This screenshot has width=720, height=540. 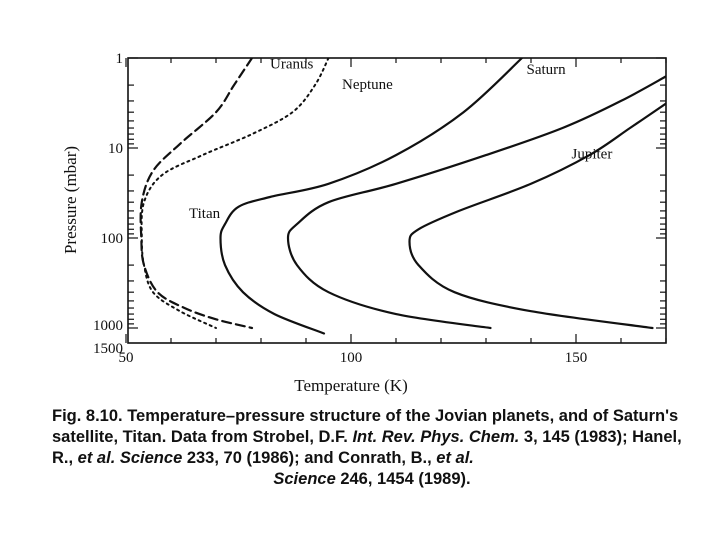 What do you see at coordinates (304, 479) in the screenshot?
I see `caption-journal-3: Science` at bounding box center [304, 479].